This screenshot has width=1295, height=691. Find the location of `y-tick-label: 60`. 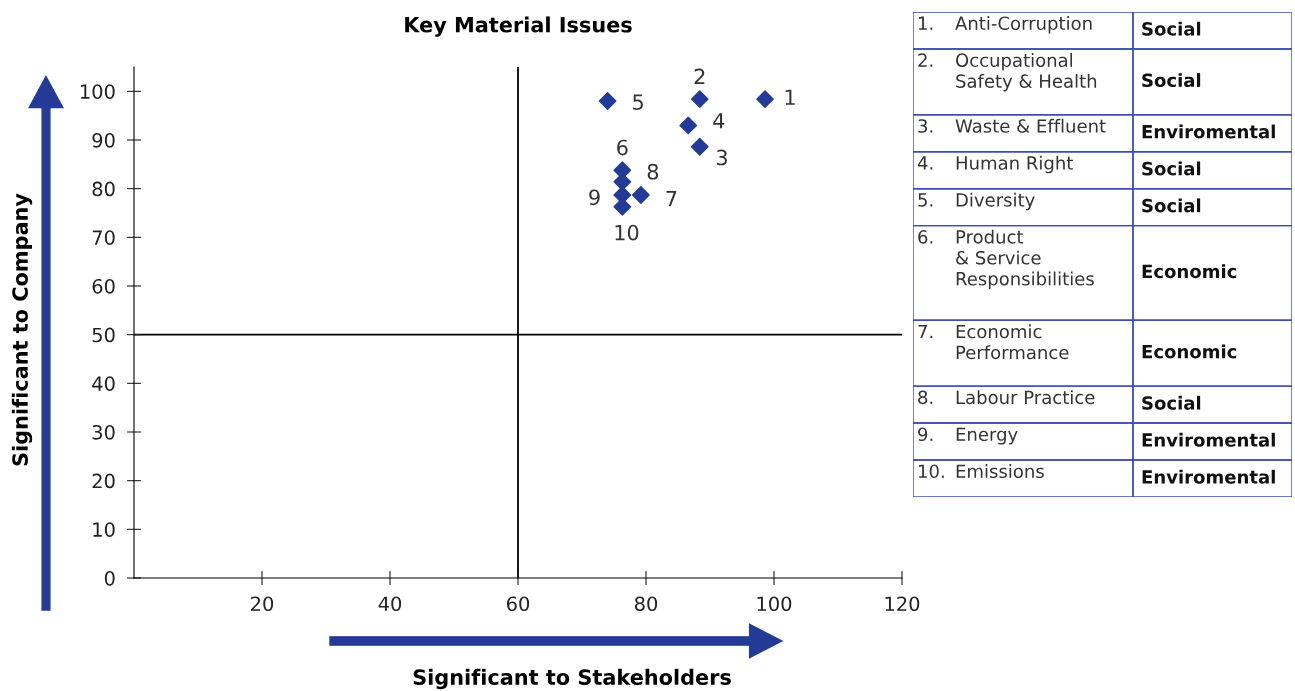

y-tick-label: 60 is located at coordinates (103, 286).